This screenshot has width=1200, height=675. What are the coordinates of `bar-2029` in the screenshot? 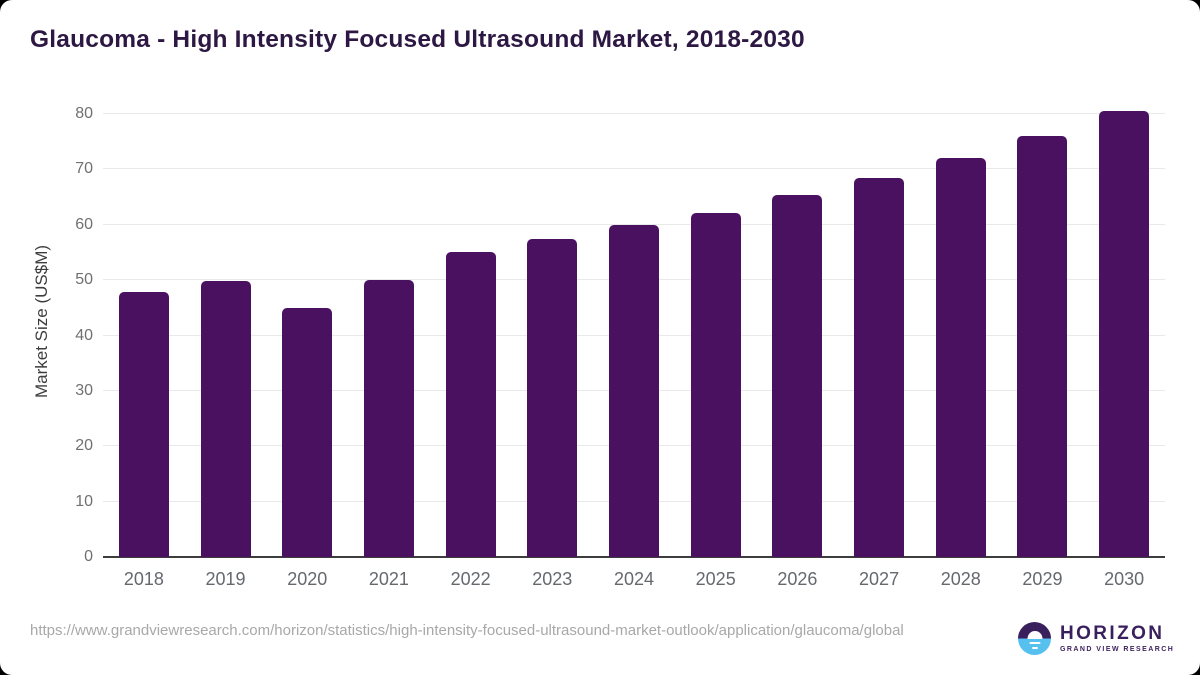 It's located at (1042, 346).